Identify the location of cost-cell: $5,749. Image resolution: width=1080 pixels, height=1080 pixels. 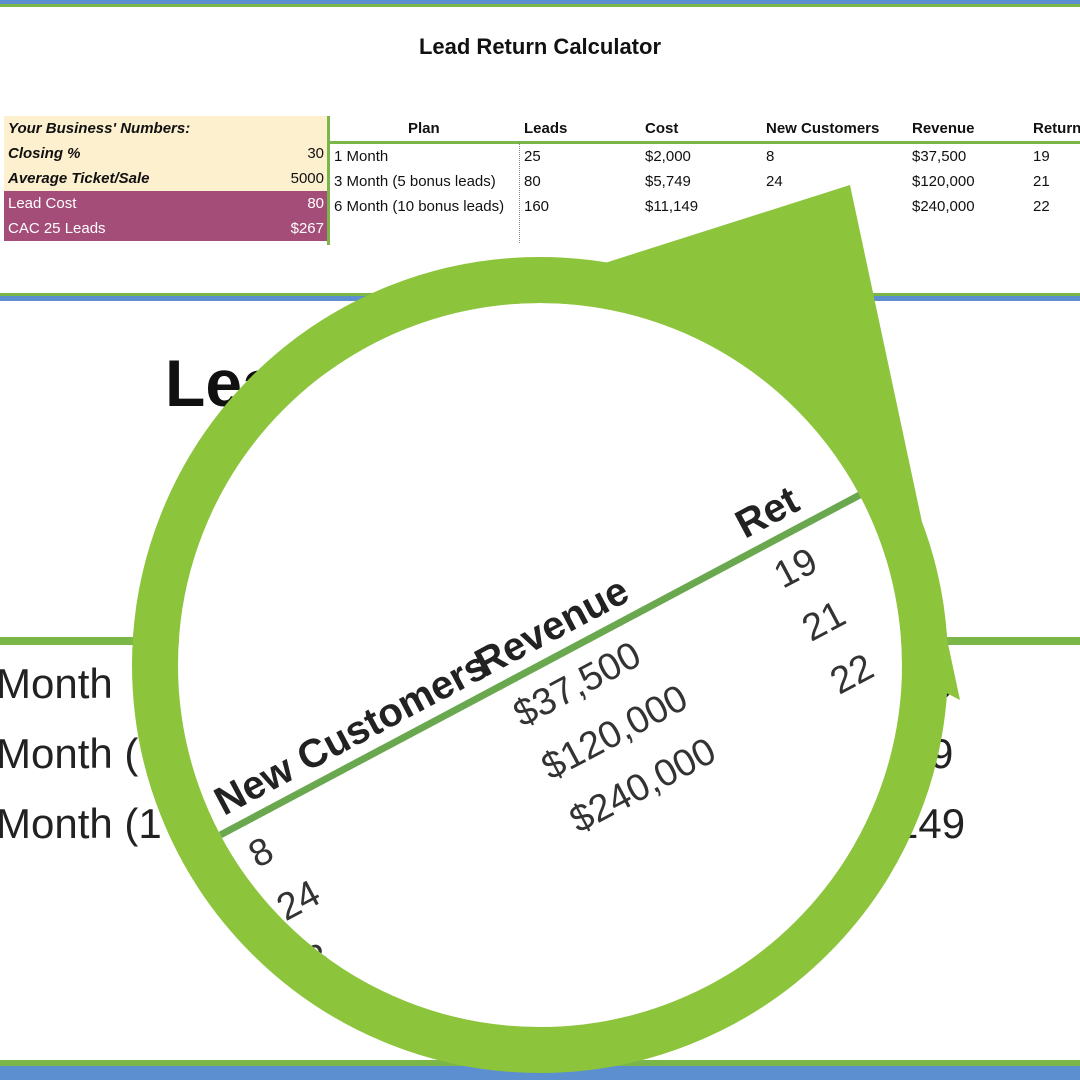
(668, 181).